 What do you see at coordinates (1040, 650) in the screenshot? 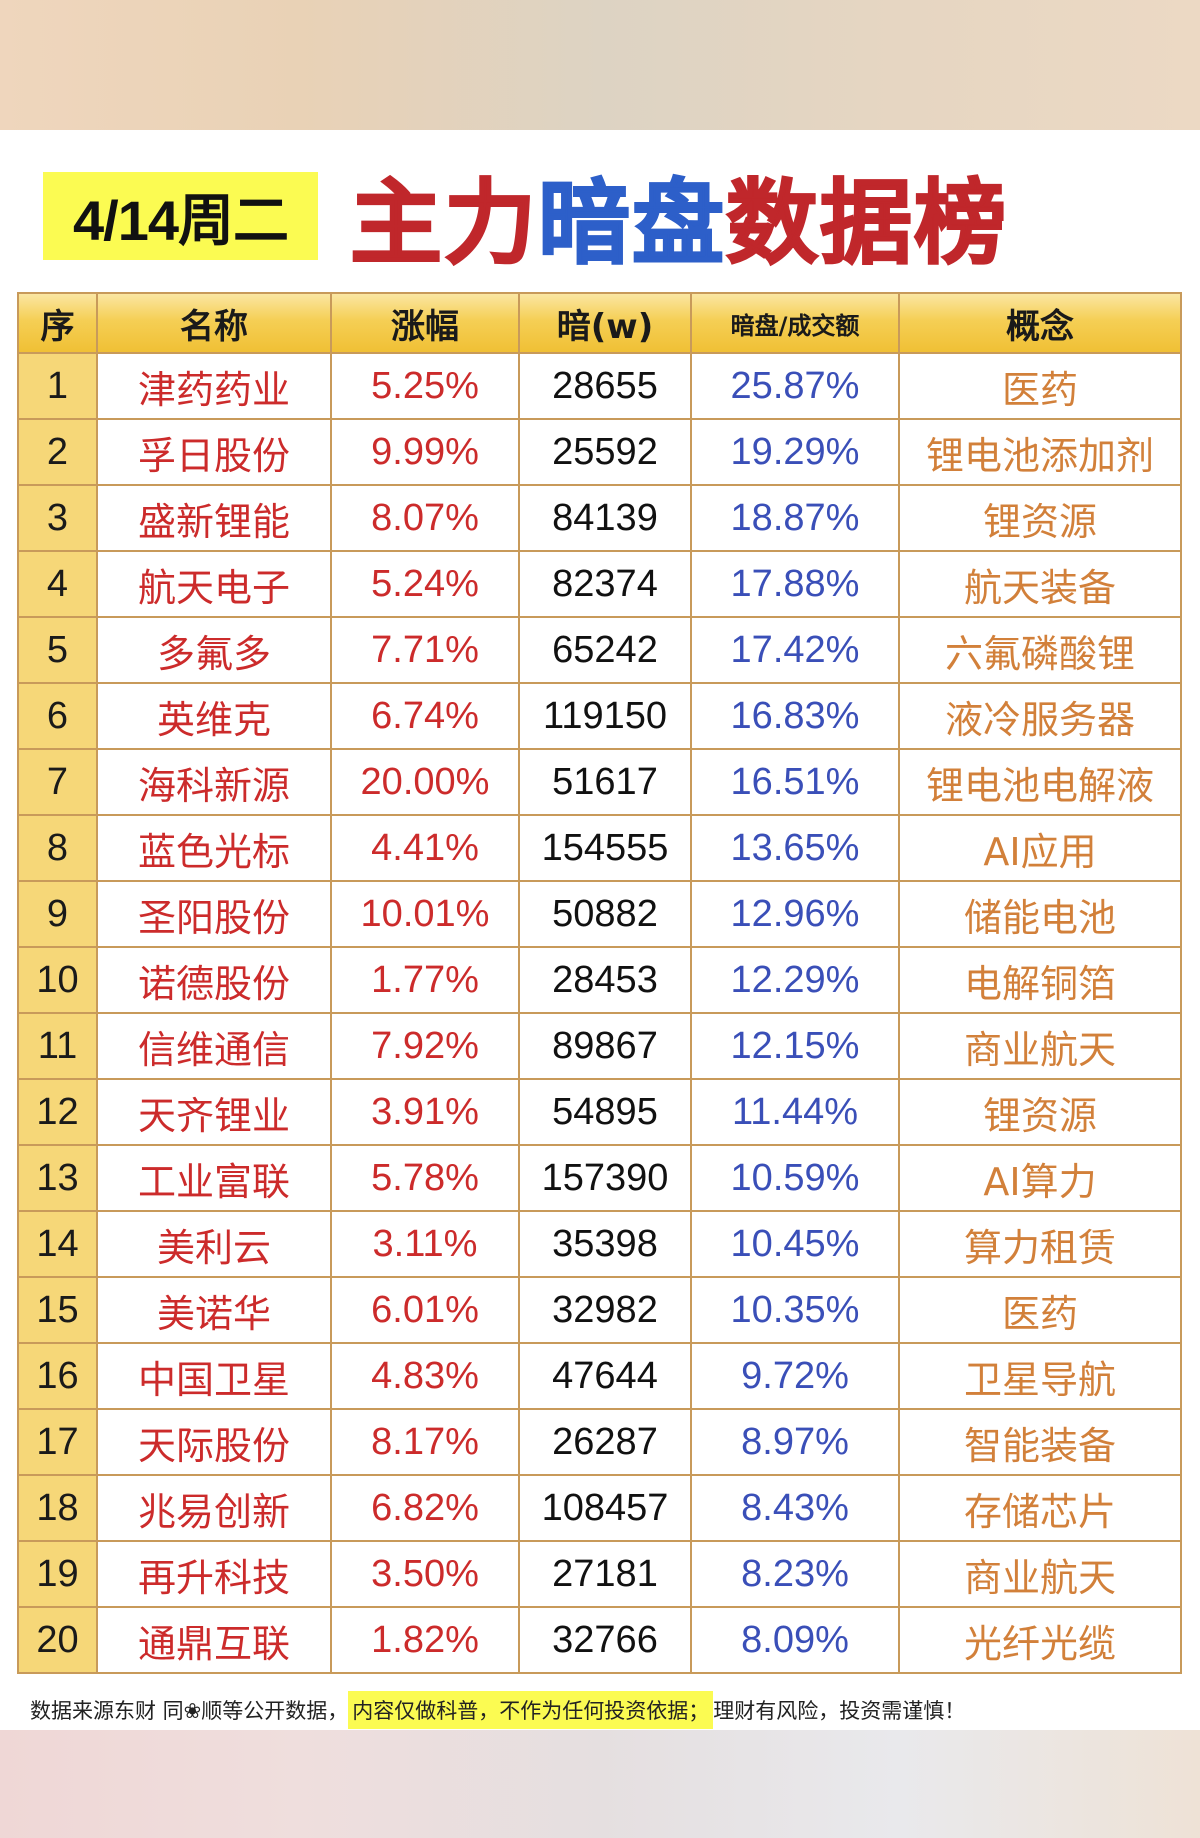
I see `cell-concept: 六氟磷酸锂` at bounding box center [1040, 650].